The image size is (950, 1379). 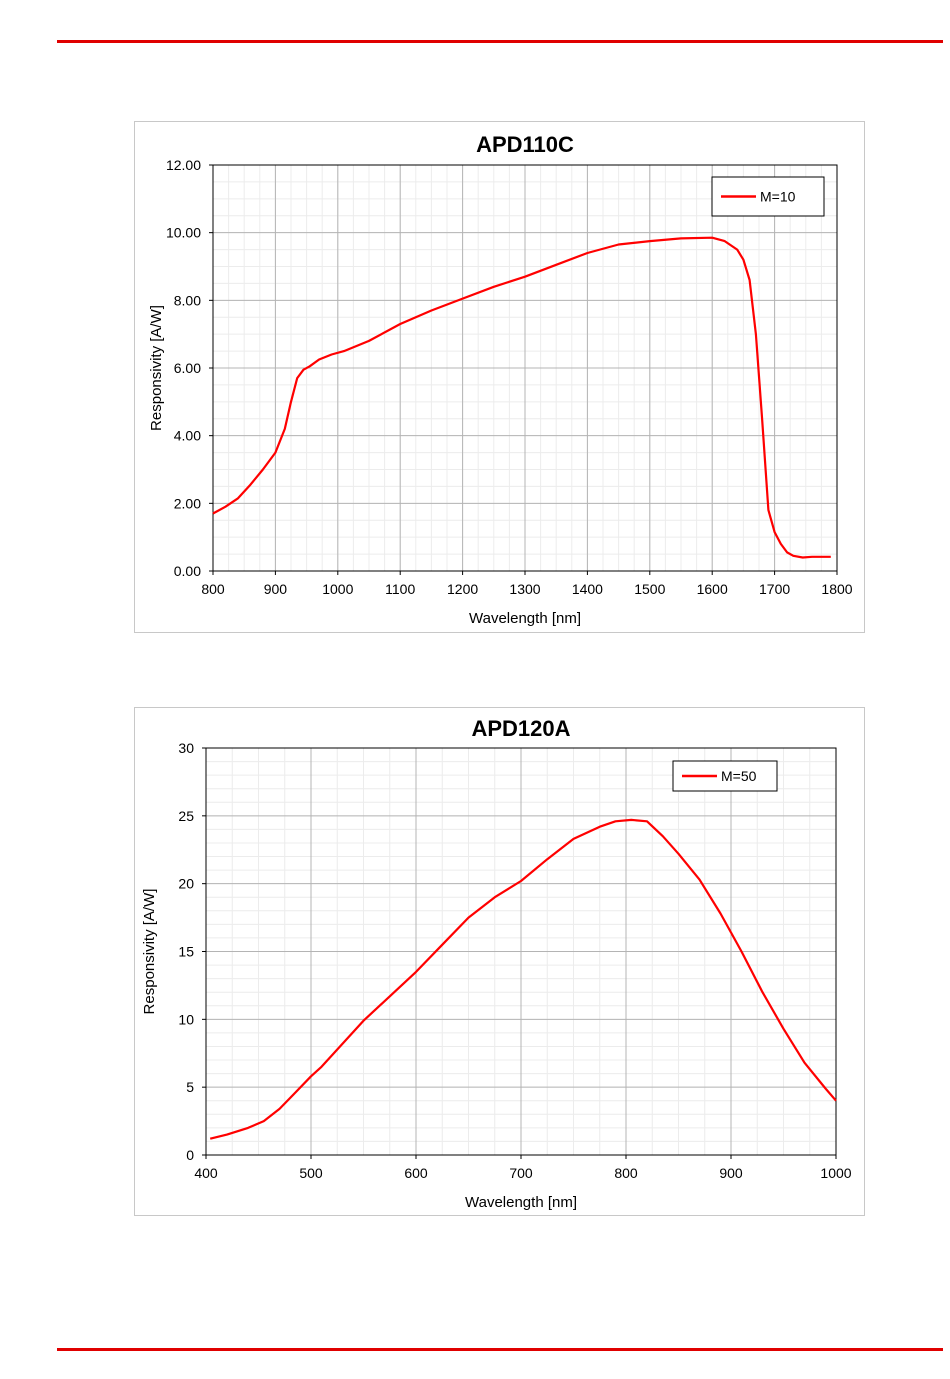 What do you see at coordinates (311, 1173) in the screenshot?
I see `x-tick-label: 500` at bounding box center [311, 1173].